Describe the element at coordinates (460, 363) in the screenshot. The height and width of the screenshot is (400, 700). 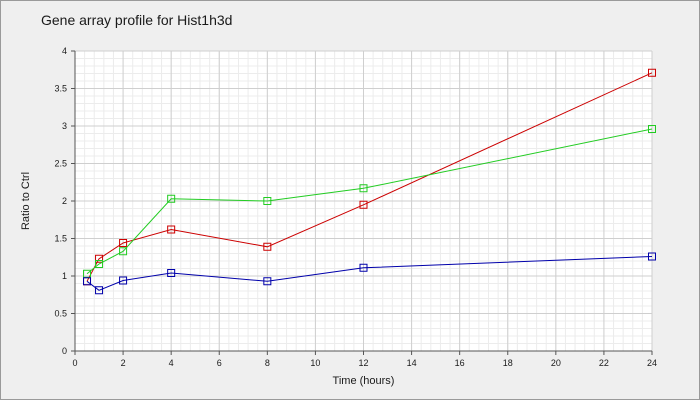
I see `x-tick-label: 16` at that location.